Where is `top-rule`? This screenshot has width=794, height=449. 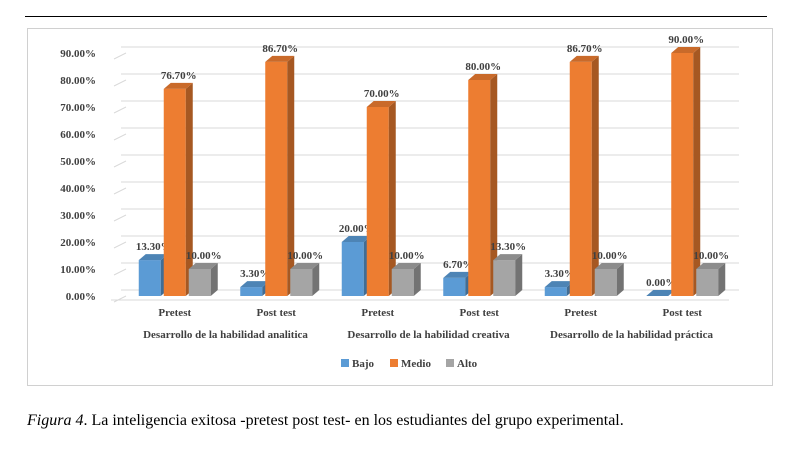
top-rule is located at coordinates (396, 16).